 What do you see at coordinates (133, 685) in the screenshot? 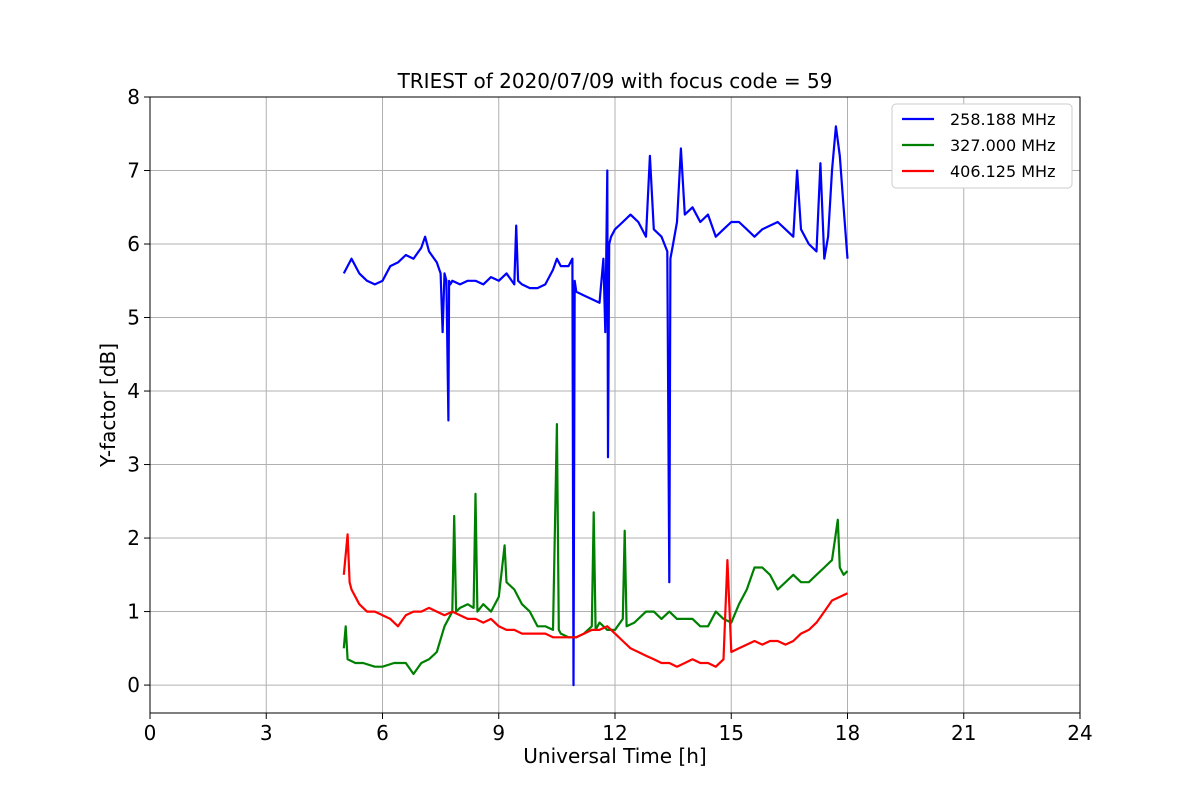
I see `y-tick-label: 0` at bounding box center [133, 685].